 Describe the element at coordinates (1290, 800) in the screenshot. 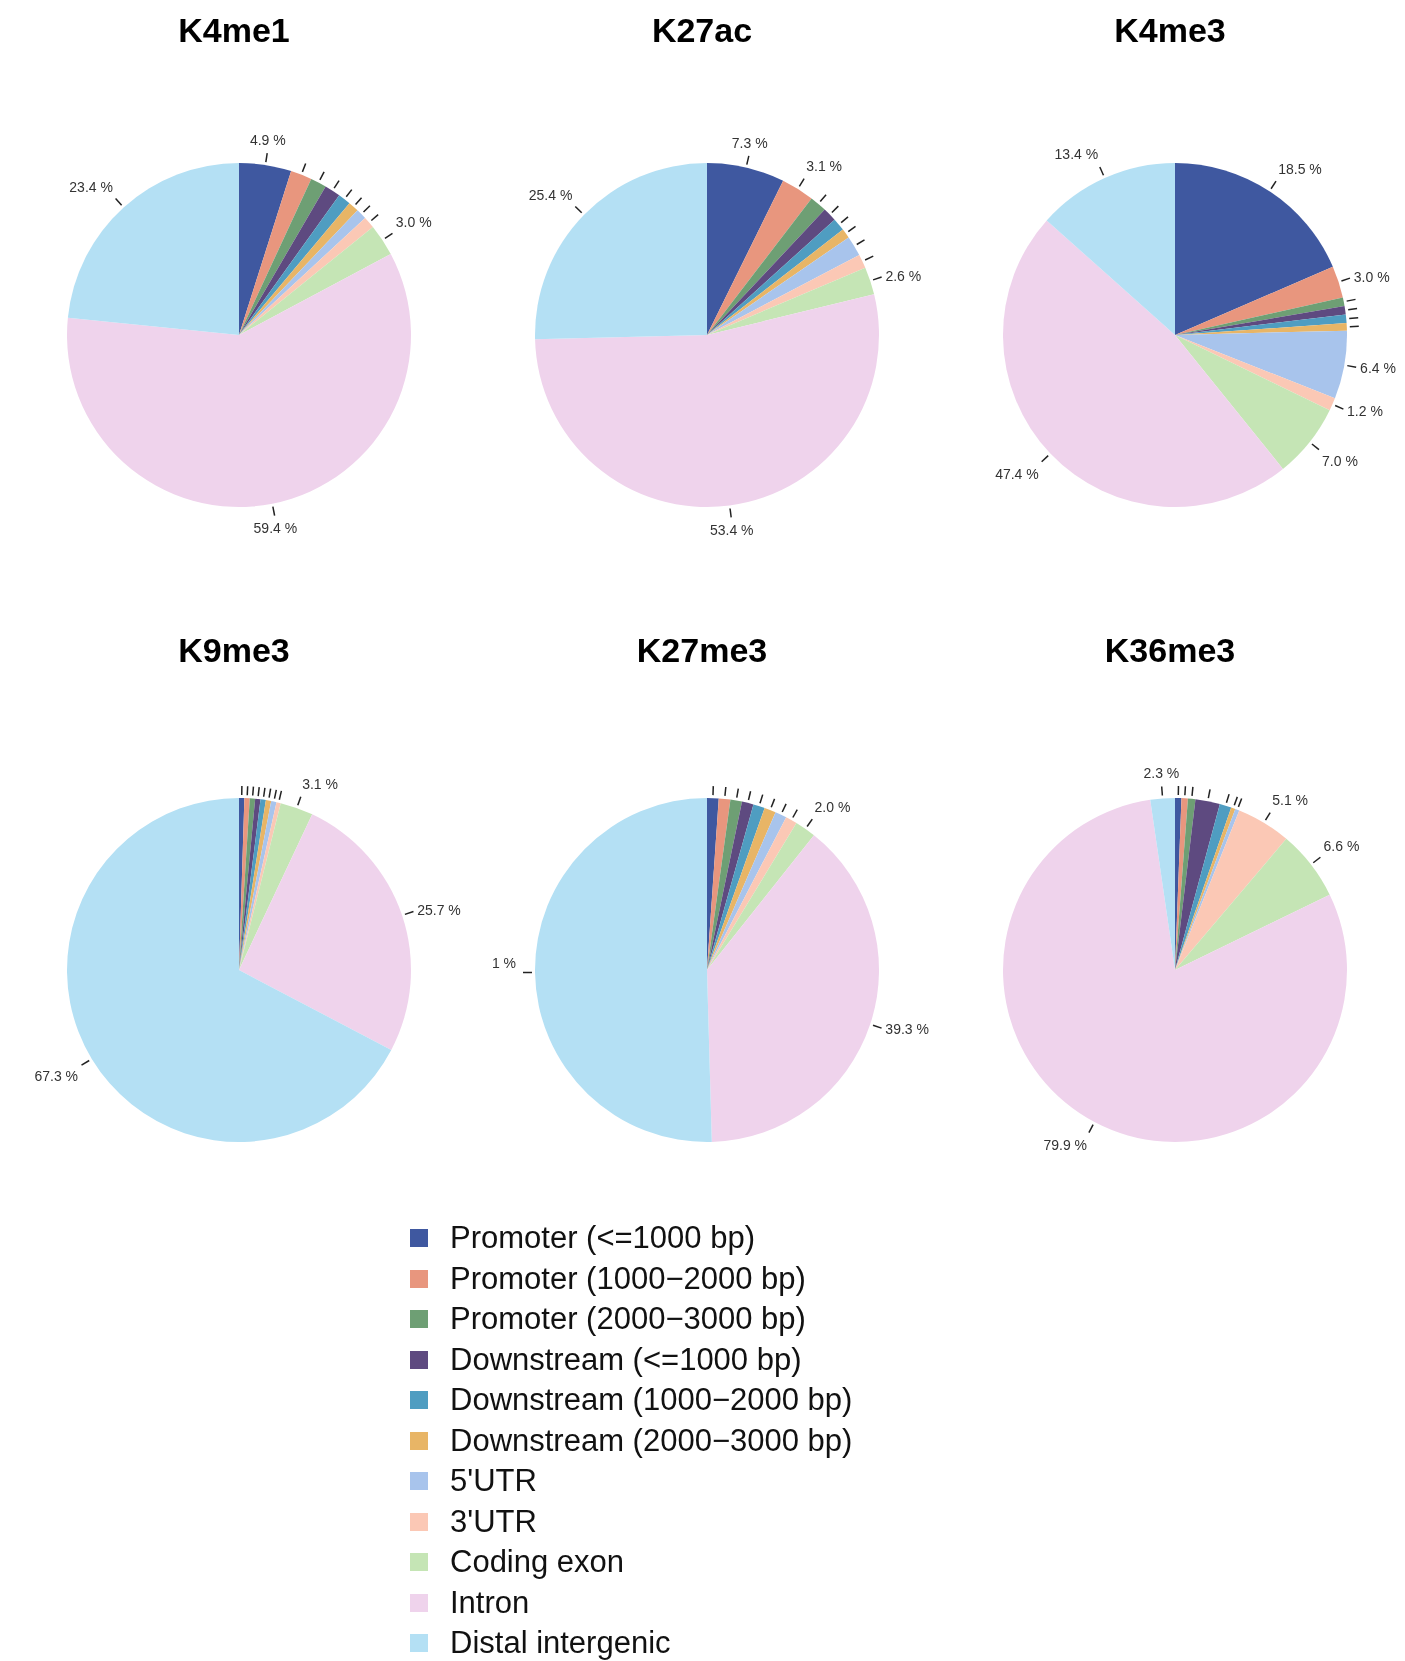

I see `data-label: 5.1 %` at that location.